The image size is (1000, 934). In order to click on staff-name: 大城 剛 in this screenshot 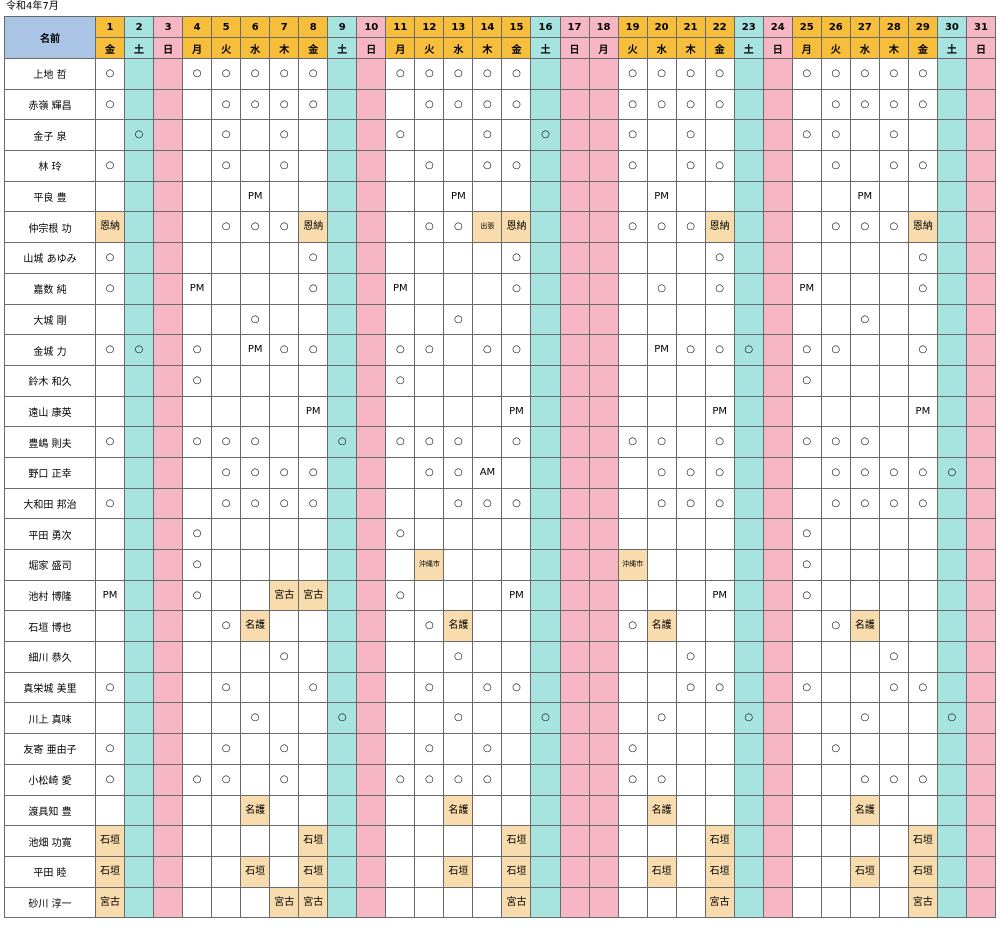, I will do `click(50, 319)`.